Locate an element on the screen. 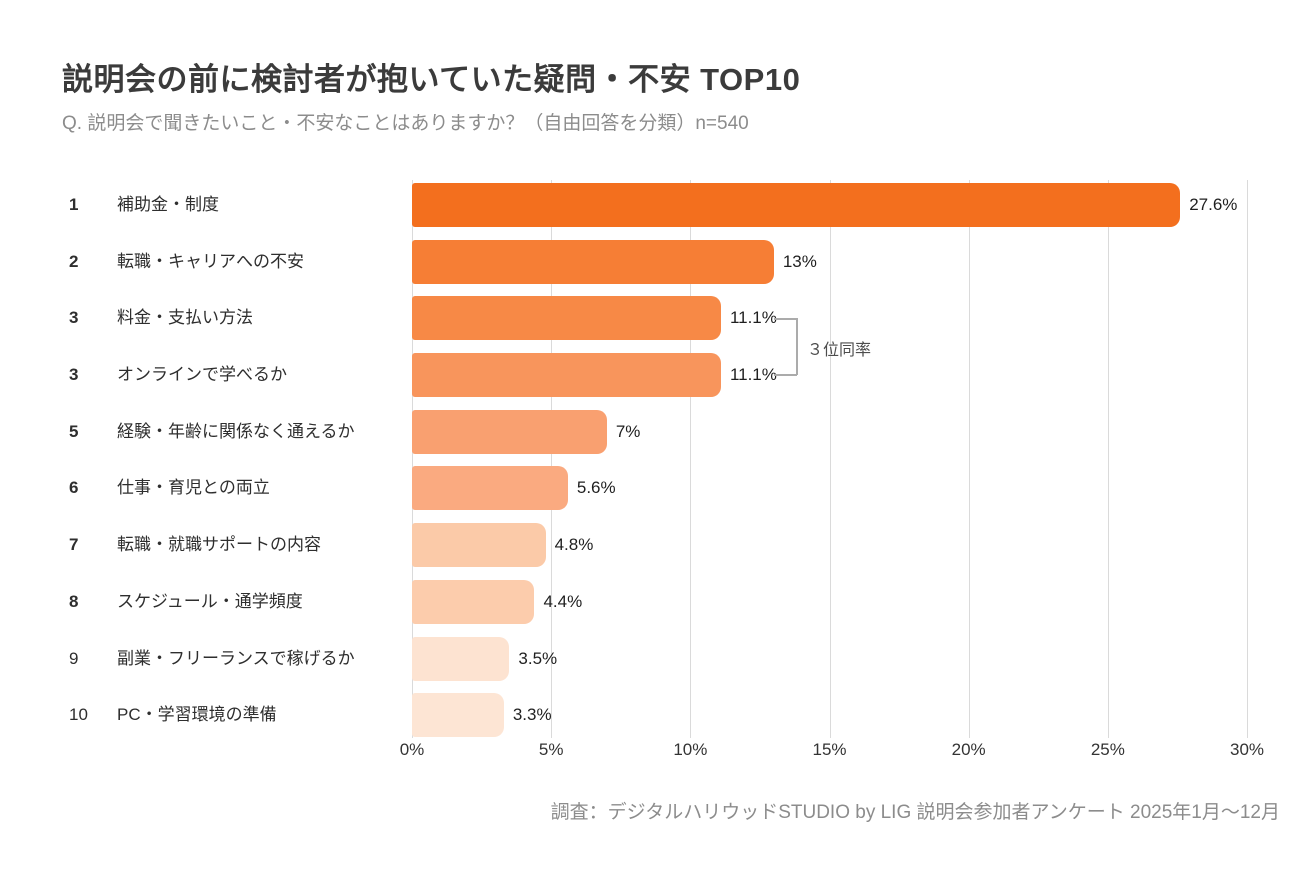 The image size is (1310, 874). rank-number: 10 is located at coordinates (78, 715).